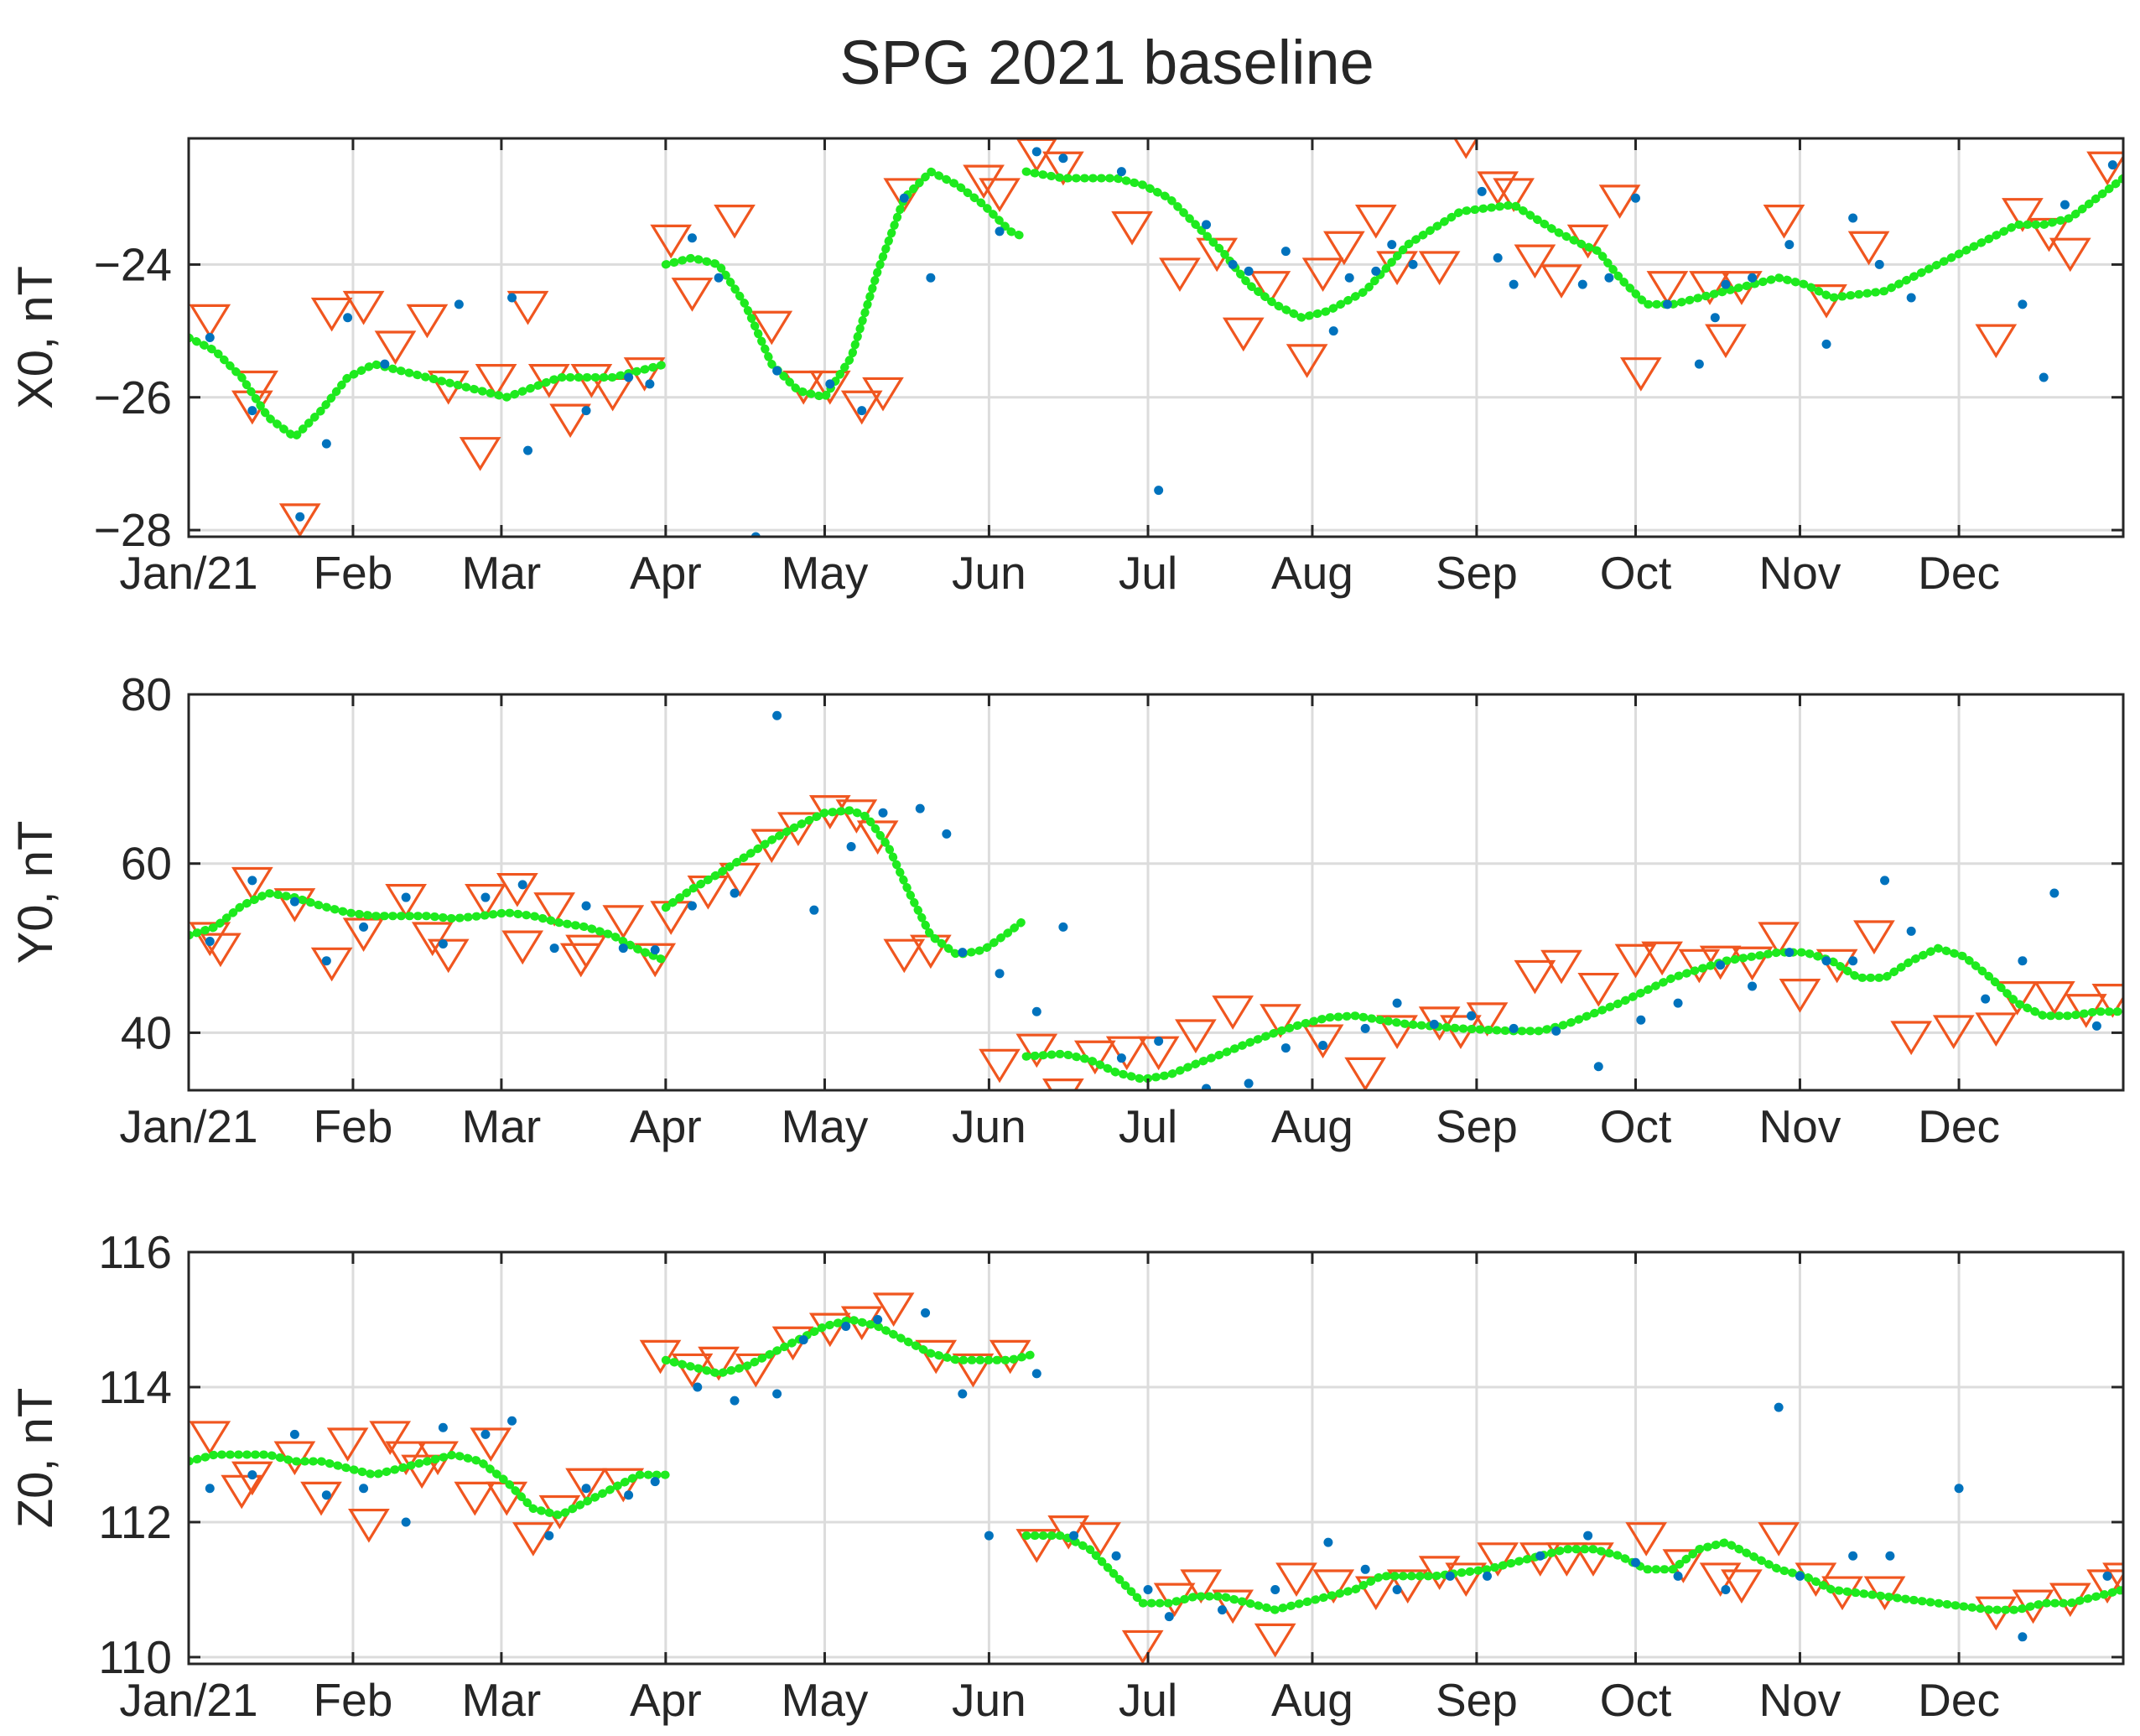 The image size is (2140, 1736). I want to click on y0-ytick-label: 40, so click(146, 1032).